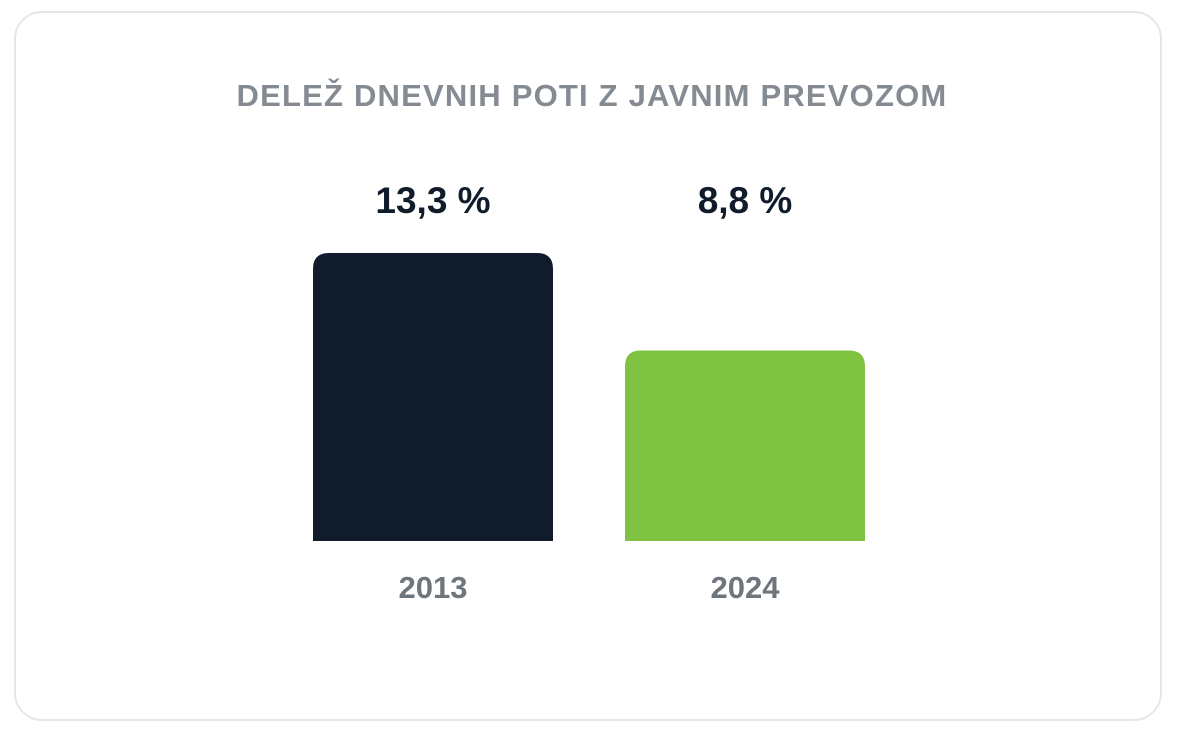 Image resolution: width=1184 pixels, height=734 pixels. Describe the element at coordinates (592, 95) in the screenshot. I see `chart-title: DELEŽ DNEVNIH POTI Z JAVNIM PREVOZOM` at that location.